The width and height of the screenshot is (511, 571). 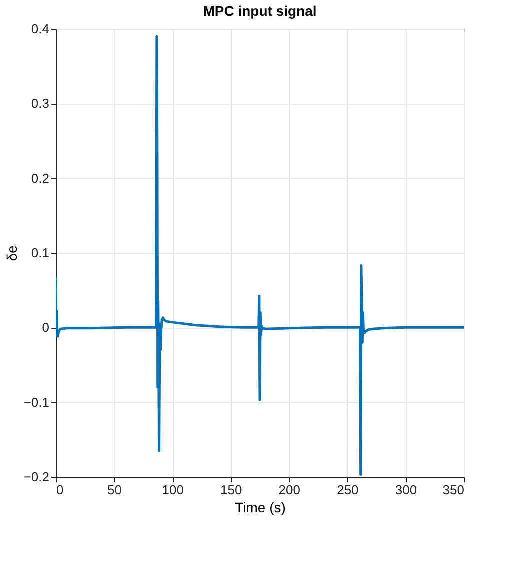 I want to click on x-axis-title: Time (s), so click(x=260, y=508).